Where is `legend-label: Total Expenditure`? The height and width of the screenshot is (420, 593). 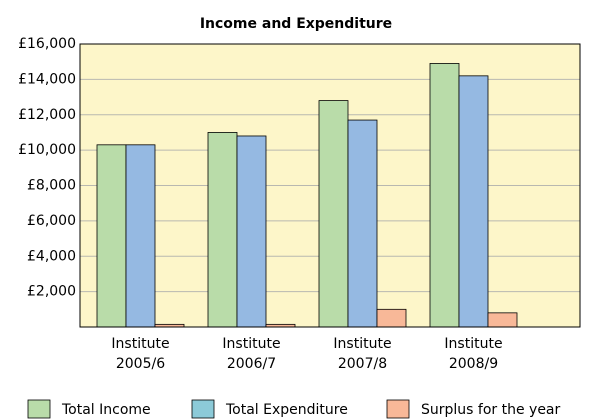 legend-label: Total Expenditure is located at coordinates (286, 410).